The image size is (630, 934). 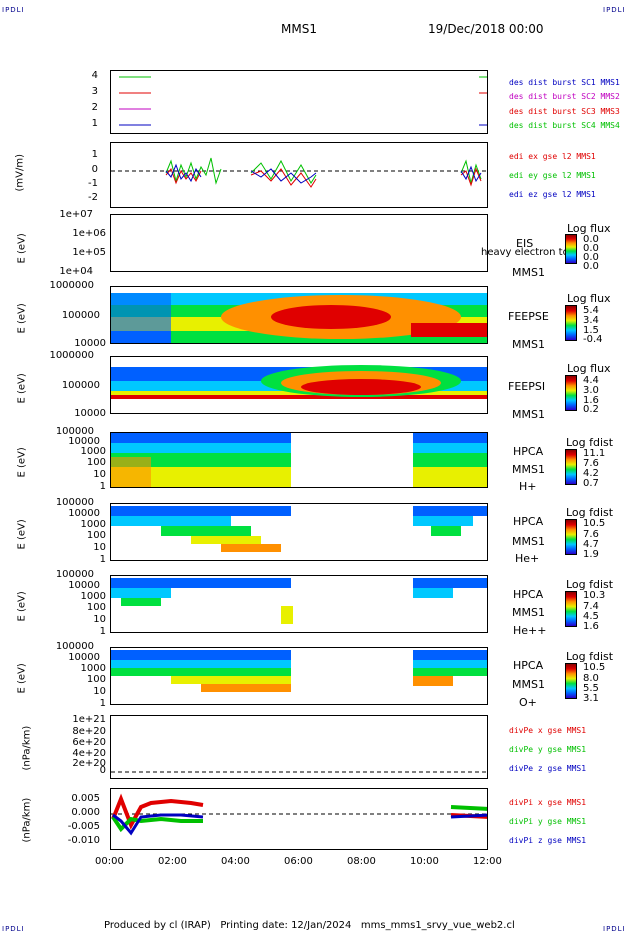 I want to click on hpca-o-ytick: 10, so click(x=99, y=691).